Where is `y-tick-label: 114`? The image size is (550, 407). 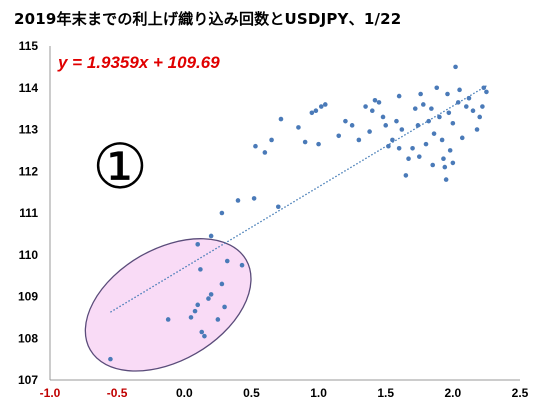 y-tick-label: 114 is located at coordinates (29, 88).